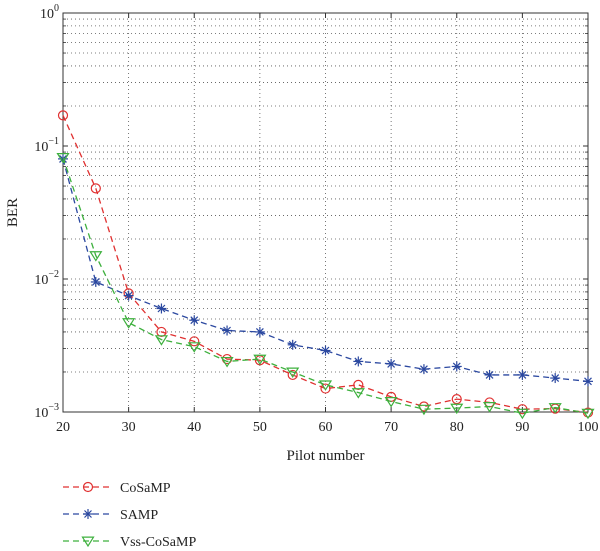  Describe the element at coordinates (158, 542) in the screenshot. I see `legend-label-vss-cosamp: Vss-CoSaMP` at that location.